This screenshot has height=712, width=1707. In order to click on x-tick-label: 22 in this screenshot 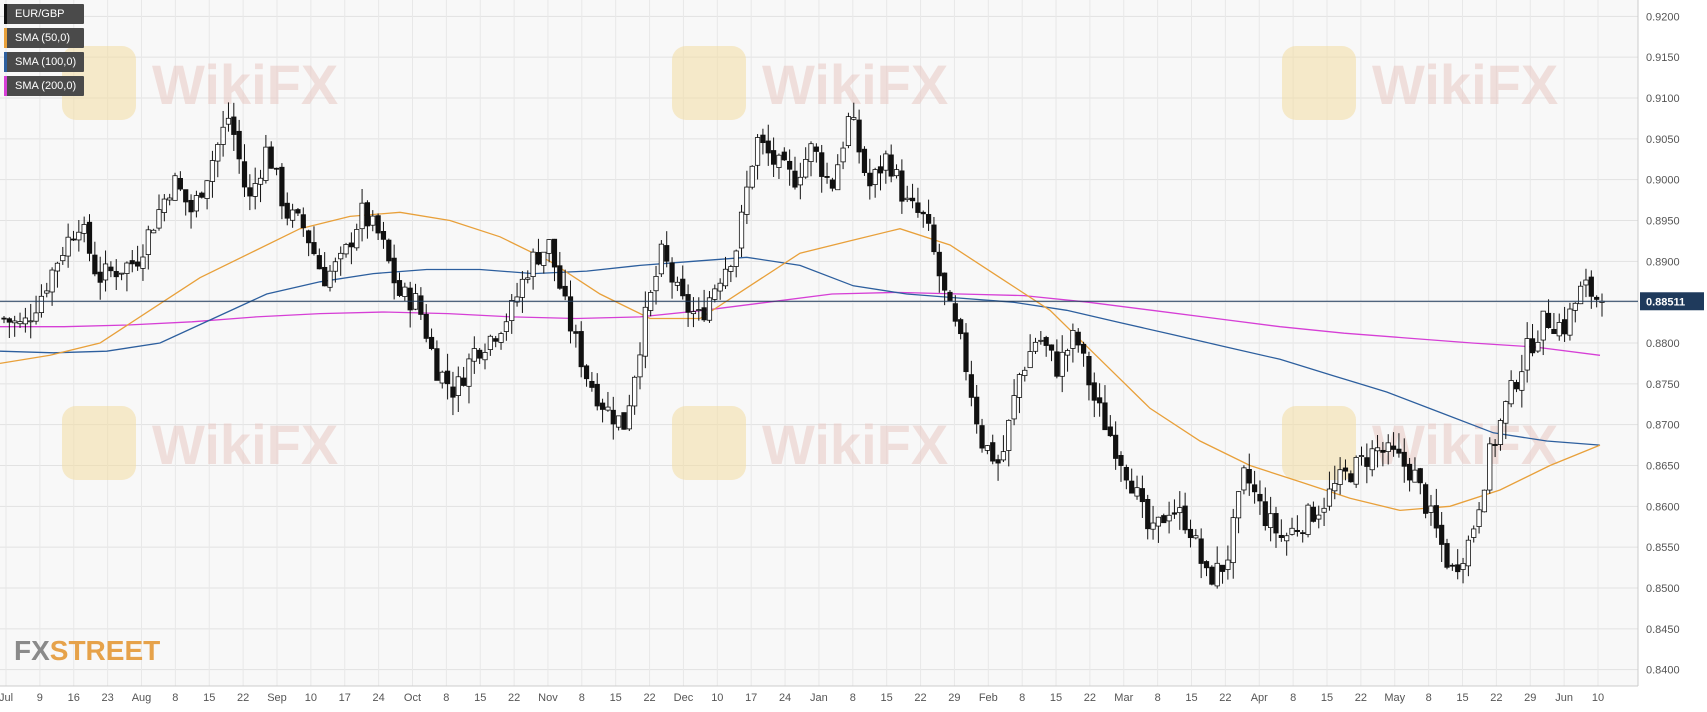, I will do `click(1496, 698)`.